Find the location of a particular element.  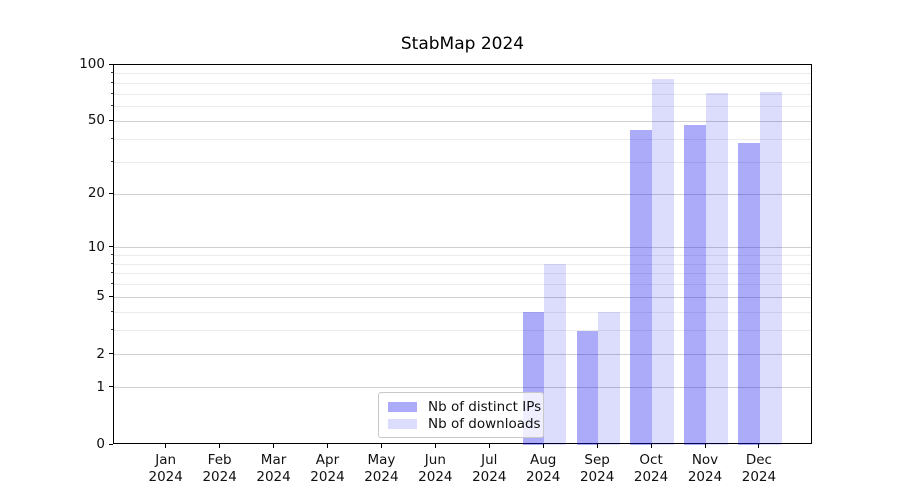

y-axis-tick-label: 50 is located at coordinates (96, 120).